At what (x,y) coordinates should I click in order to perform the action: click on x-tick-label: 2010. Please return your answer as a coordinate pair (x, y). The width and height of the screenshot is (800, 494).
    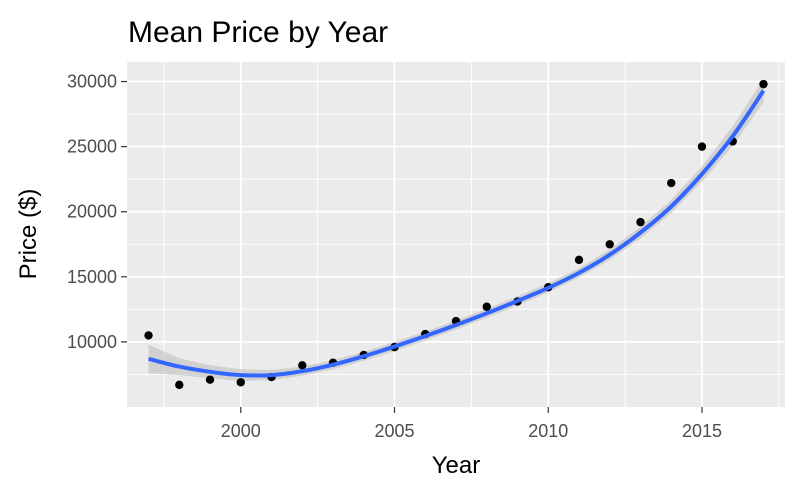
    Looking at the image, I should click on (548, 431).